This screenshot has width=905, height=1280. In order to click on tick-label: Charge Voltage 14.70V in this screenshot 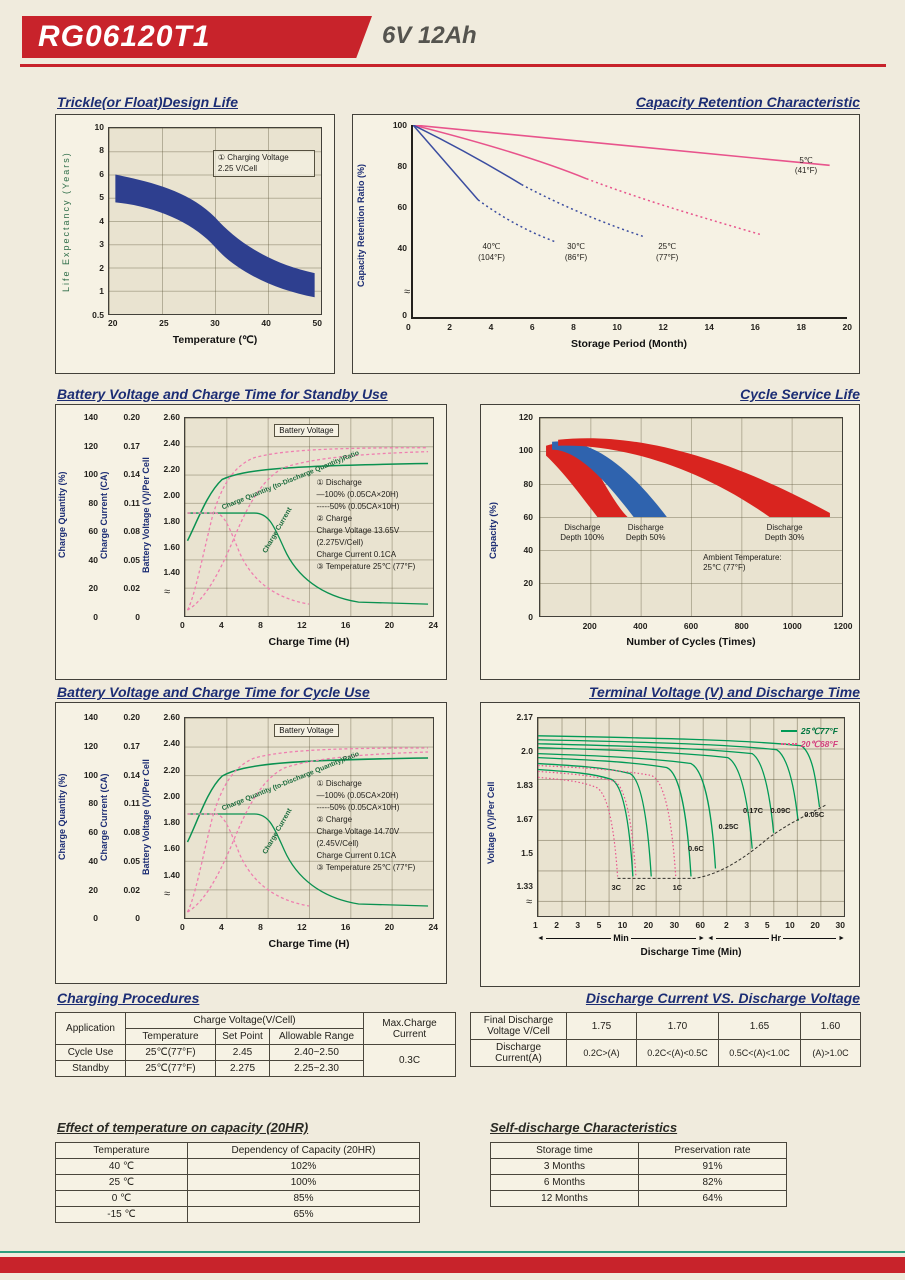, I will do `click(358, 831)`.